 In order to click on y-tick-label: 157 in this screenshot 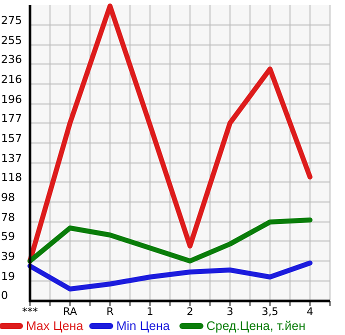, I will do `click(11, 138)`.